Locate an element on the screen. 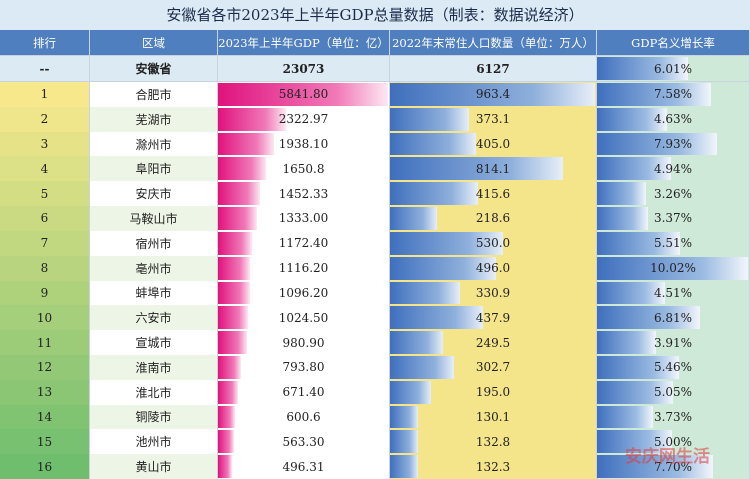 The width and height of the screenshot is (750, 479). table-cell: 302.7 is located at coordinates (493, 367).